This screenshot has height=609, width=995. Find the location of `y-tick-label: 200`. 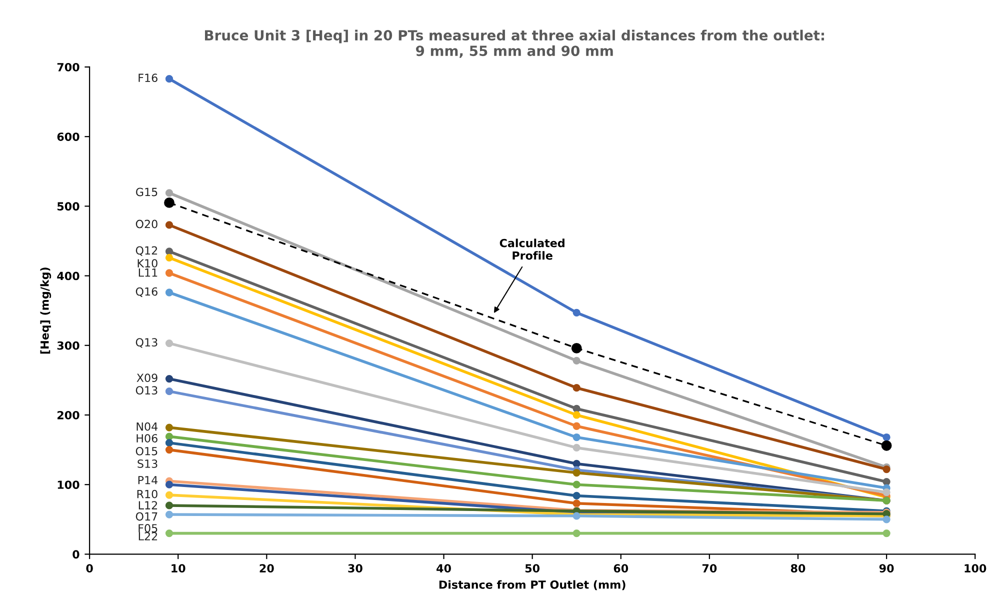

y-tick-label: 200 is located at coordinates (69, 415).